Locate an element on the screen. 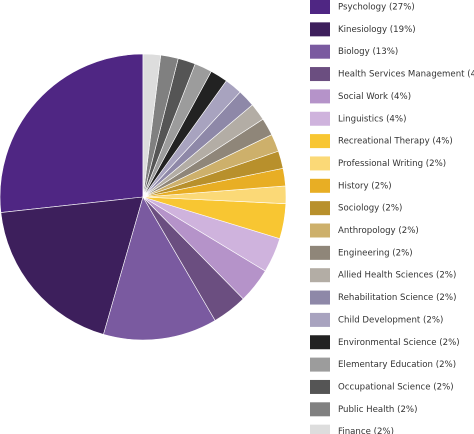 The image size is (474, 434). legend-label: Linguistics (4%) is located at coordinates (372, 119).